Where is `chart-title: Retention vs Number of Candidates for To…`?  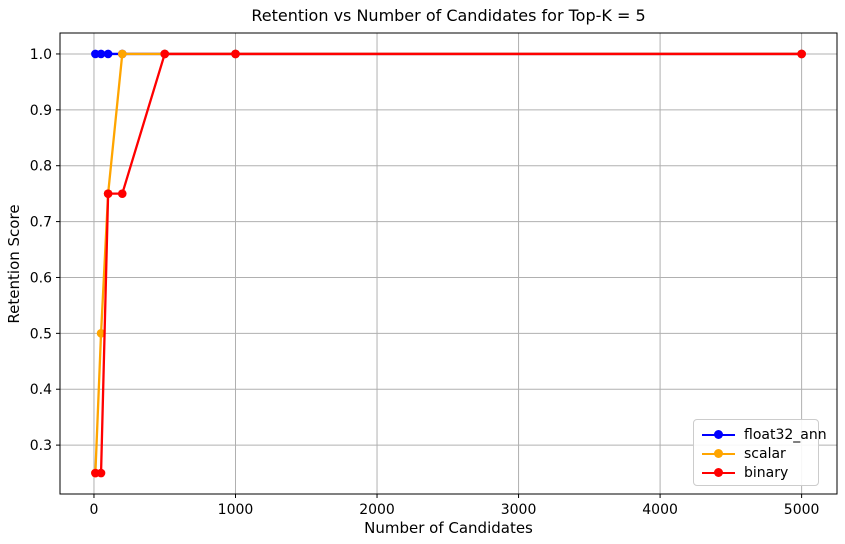
chart-title: Retention vs Number of Candidates for To… is located at coordinates (448, 15).